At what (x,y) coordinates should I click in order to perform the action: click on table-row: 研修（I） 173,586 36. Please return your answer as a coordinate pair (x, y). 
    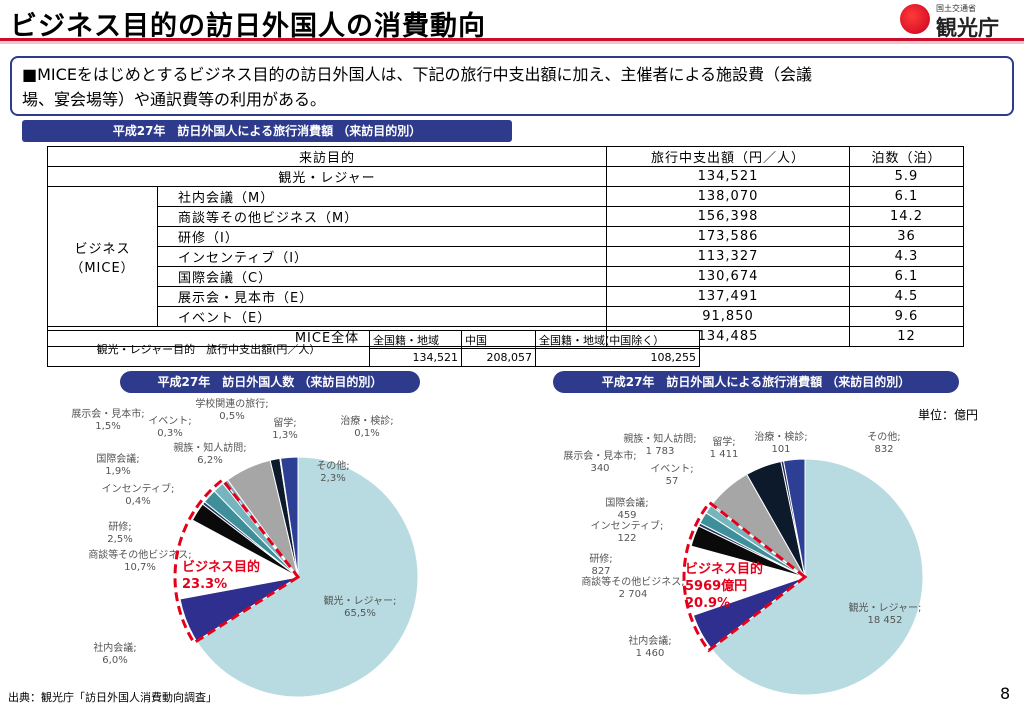
    Looking at the image, I should click on (506, 236).